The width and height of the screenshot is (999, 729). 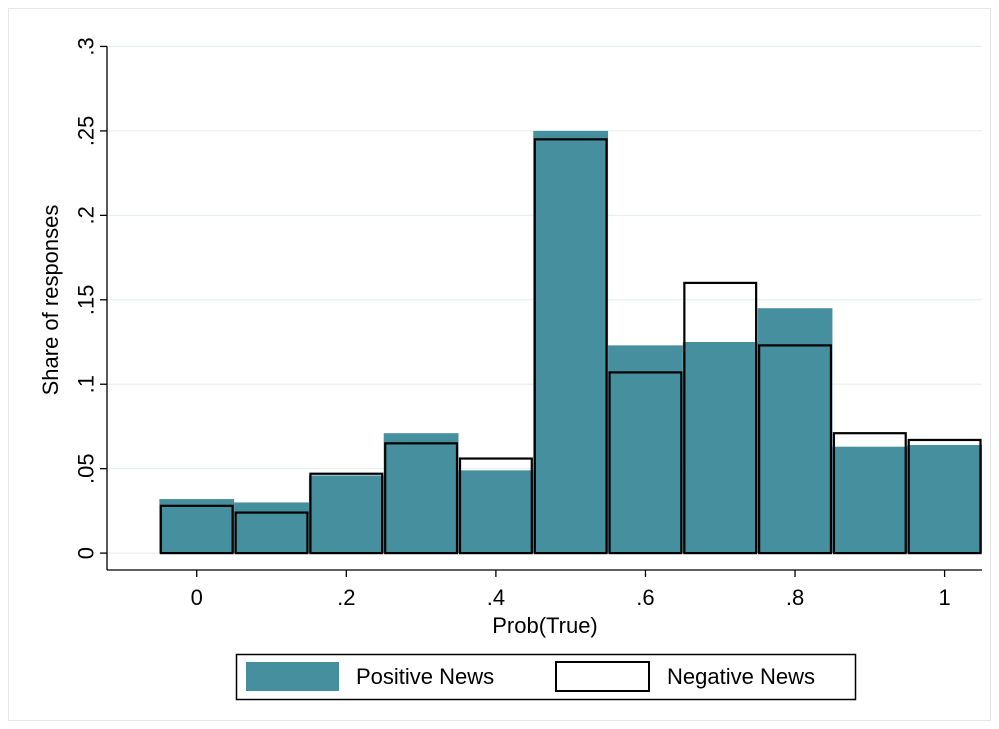 What do you see at coordinates (50, 300) in the screenshot?
I see `y-axis-title: Share of responses` at bounding box center [50, 300].